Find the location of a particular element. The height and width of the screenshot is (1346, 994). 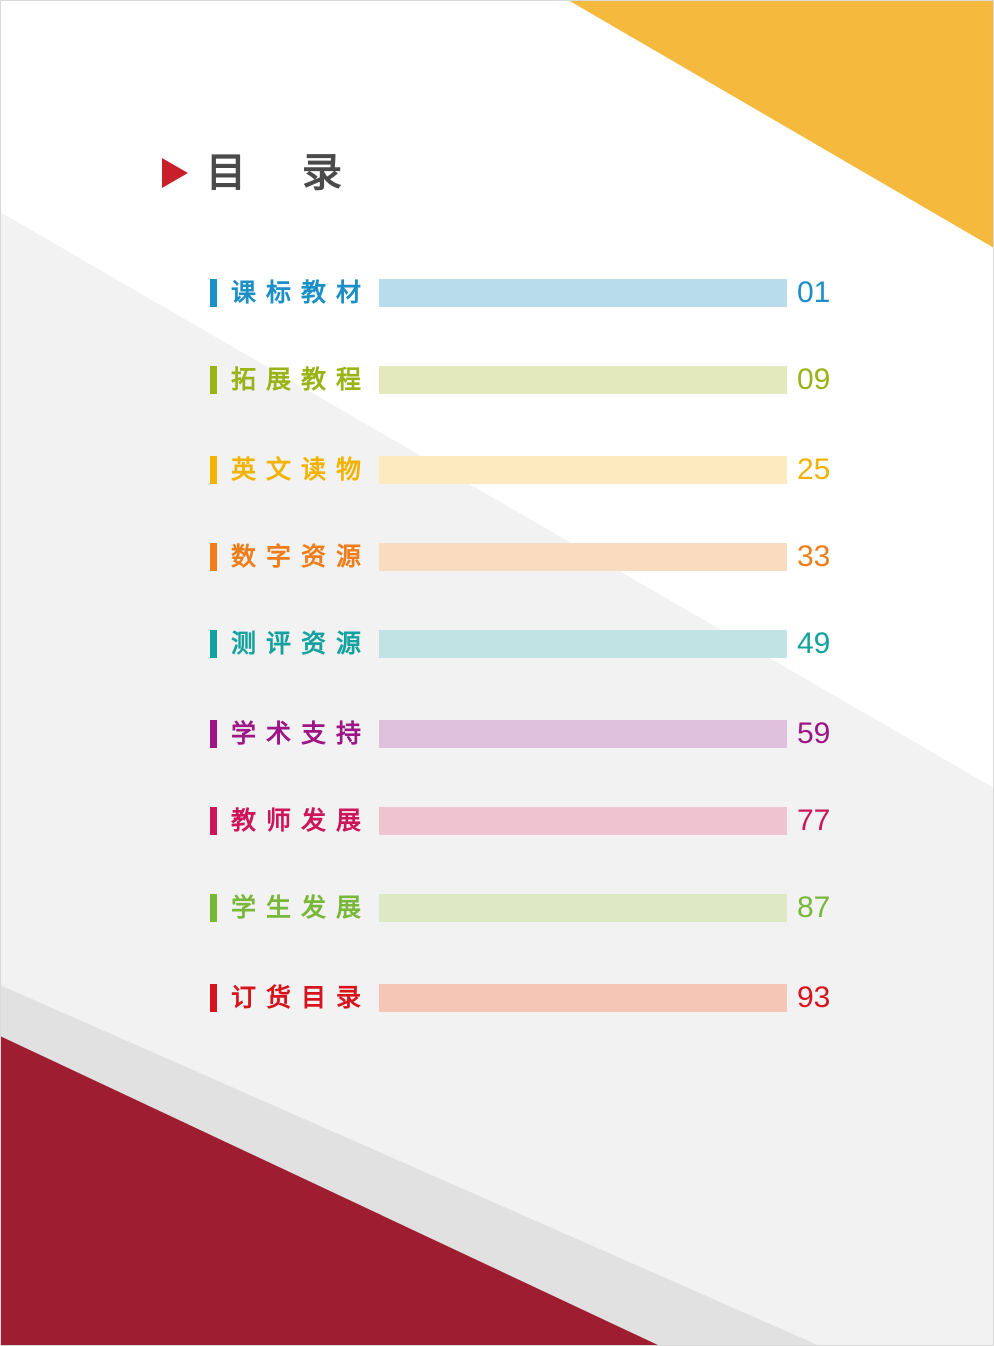

toc-entry: 课标教材 01 is located at coordinates (530, 293).